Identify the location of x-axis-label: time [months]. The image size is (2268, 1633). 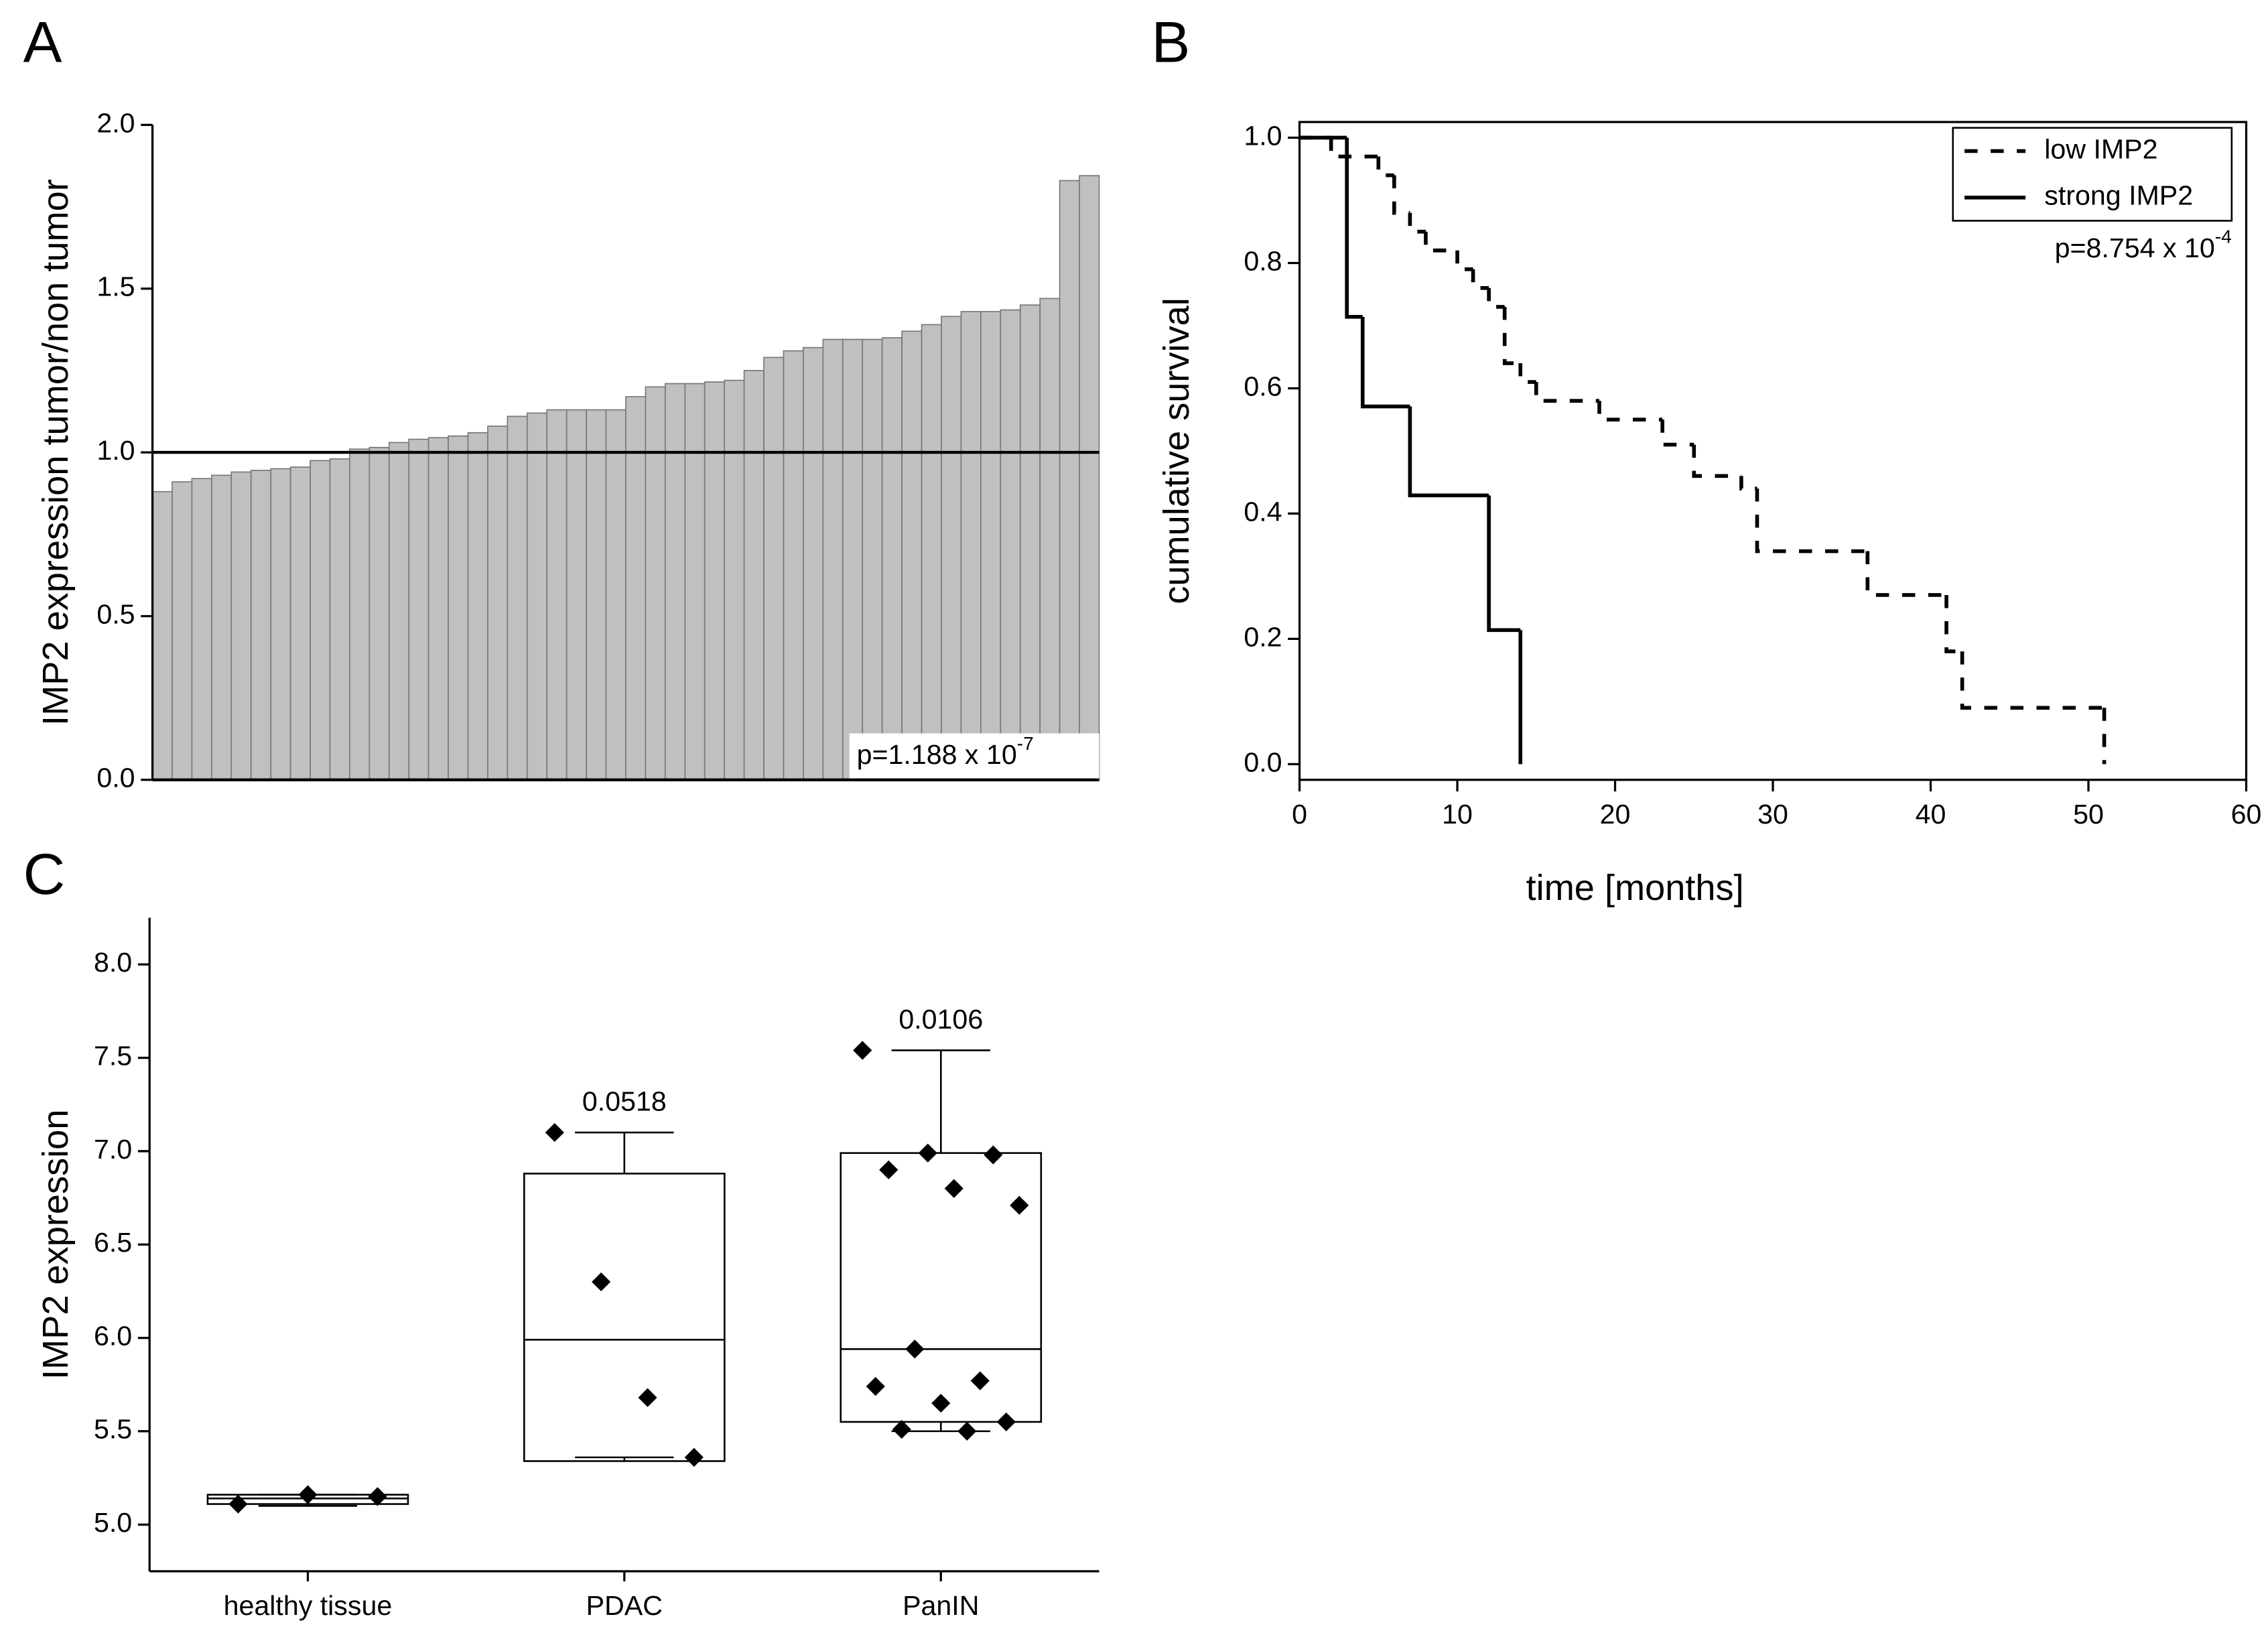
(1635, 888).